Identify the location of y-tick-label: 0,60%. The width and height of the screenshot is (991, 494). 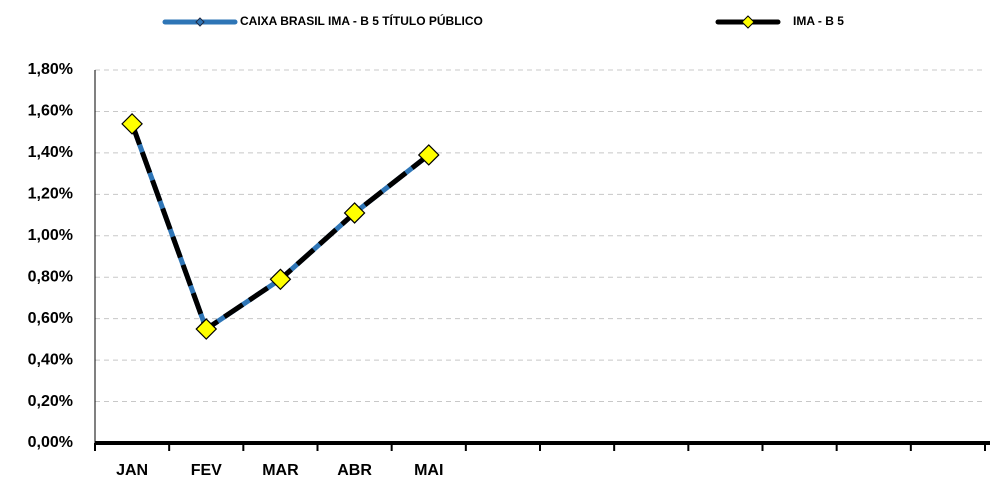
(50, 318).